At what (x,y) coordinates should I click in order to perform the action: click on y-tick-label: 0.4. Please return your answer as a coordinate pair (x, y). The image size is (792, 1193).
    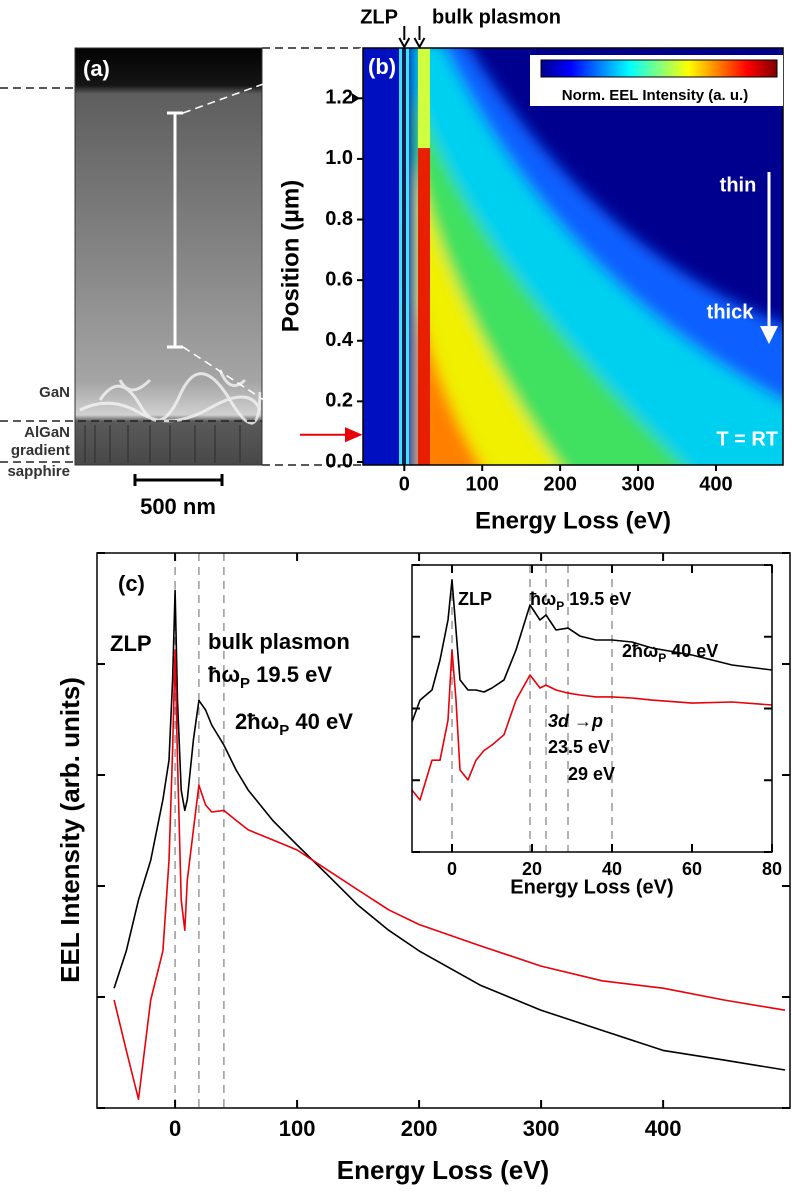
    Looking at the image, I should click on (339, 340).